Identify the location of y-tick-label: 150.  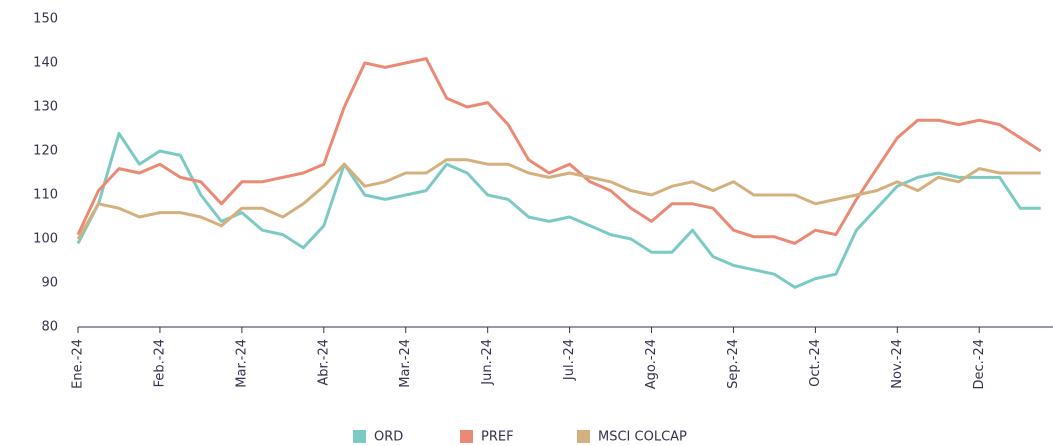
(45, 19).